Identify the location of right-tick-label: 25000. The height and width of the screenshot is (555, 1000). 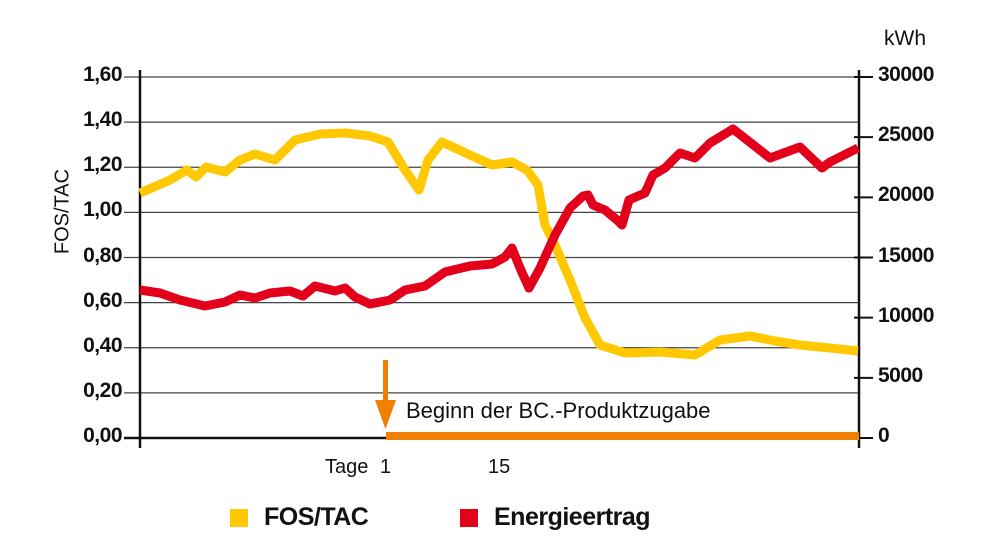
(906, 135).